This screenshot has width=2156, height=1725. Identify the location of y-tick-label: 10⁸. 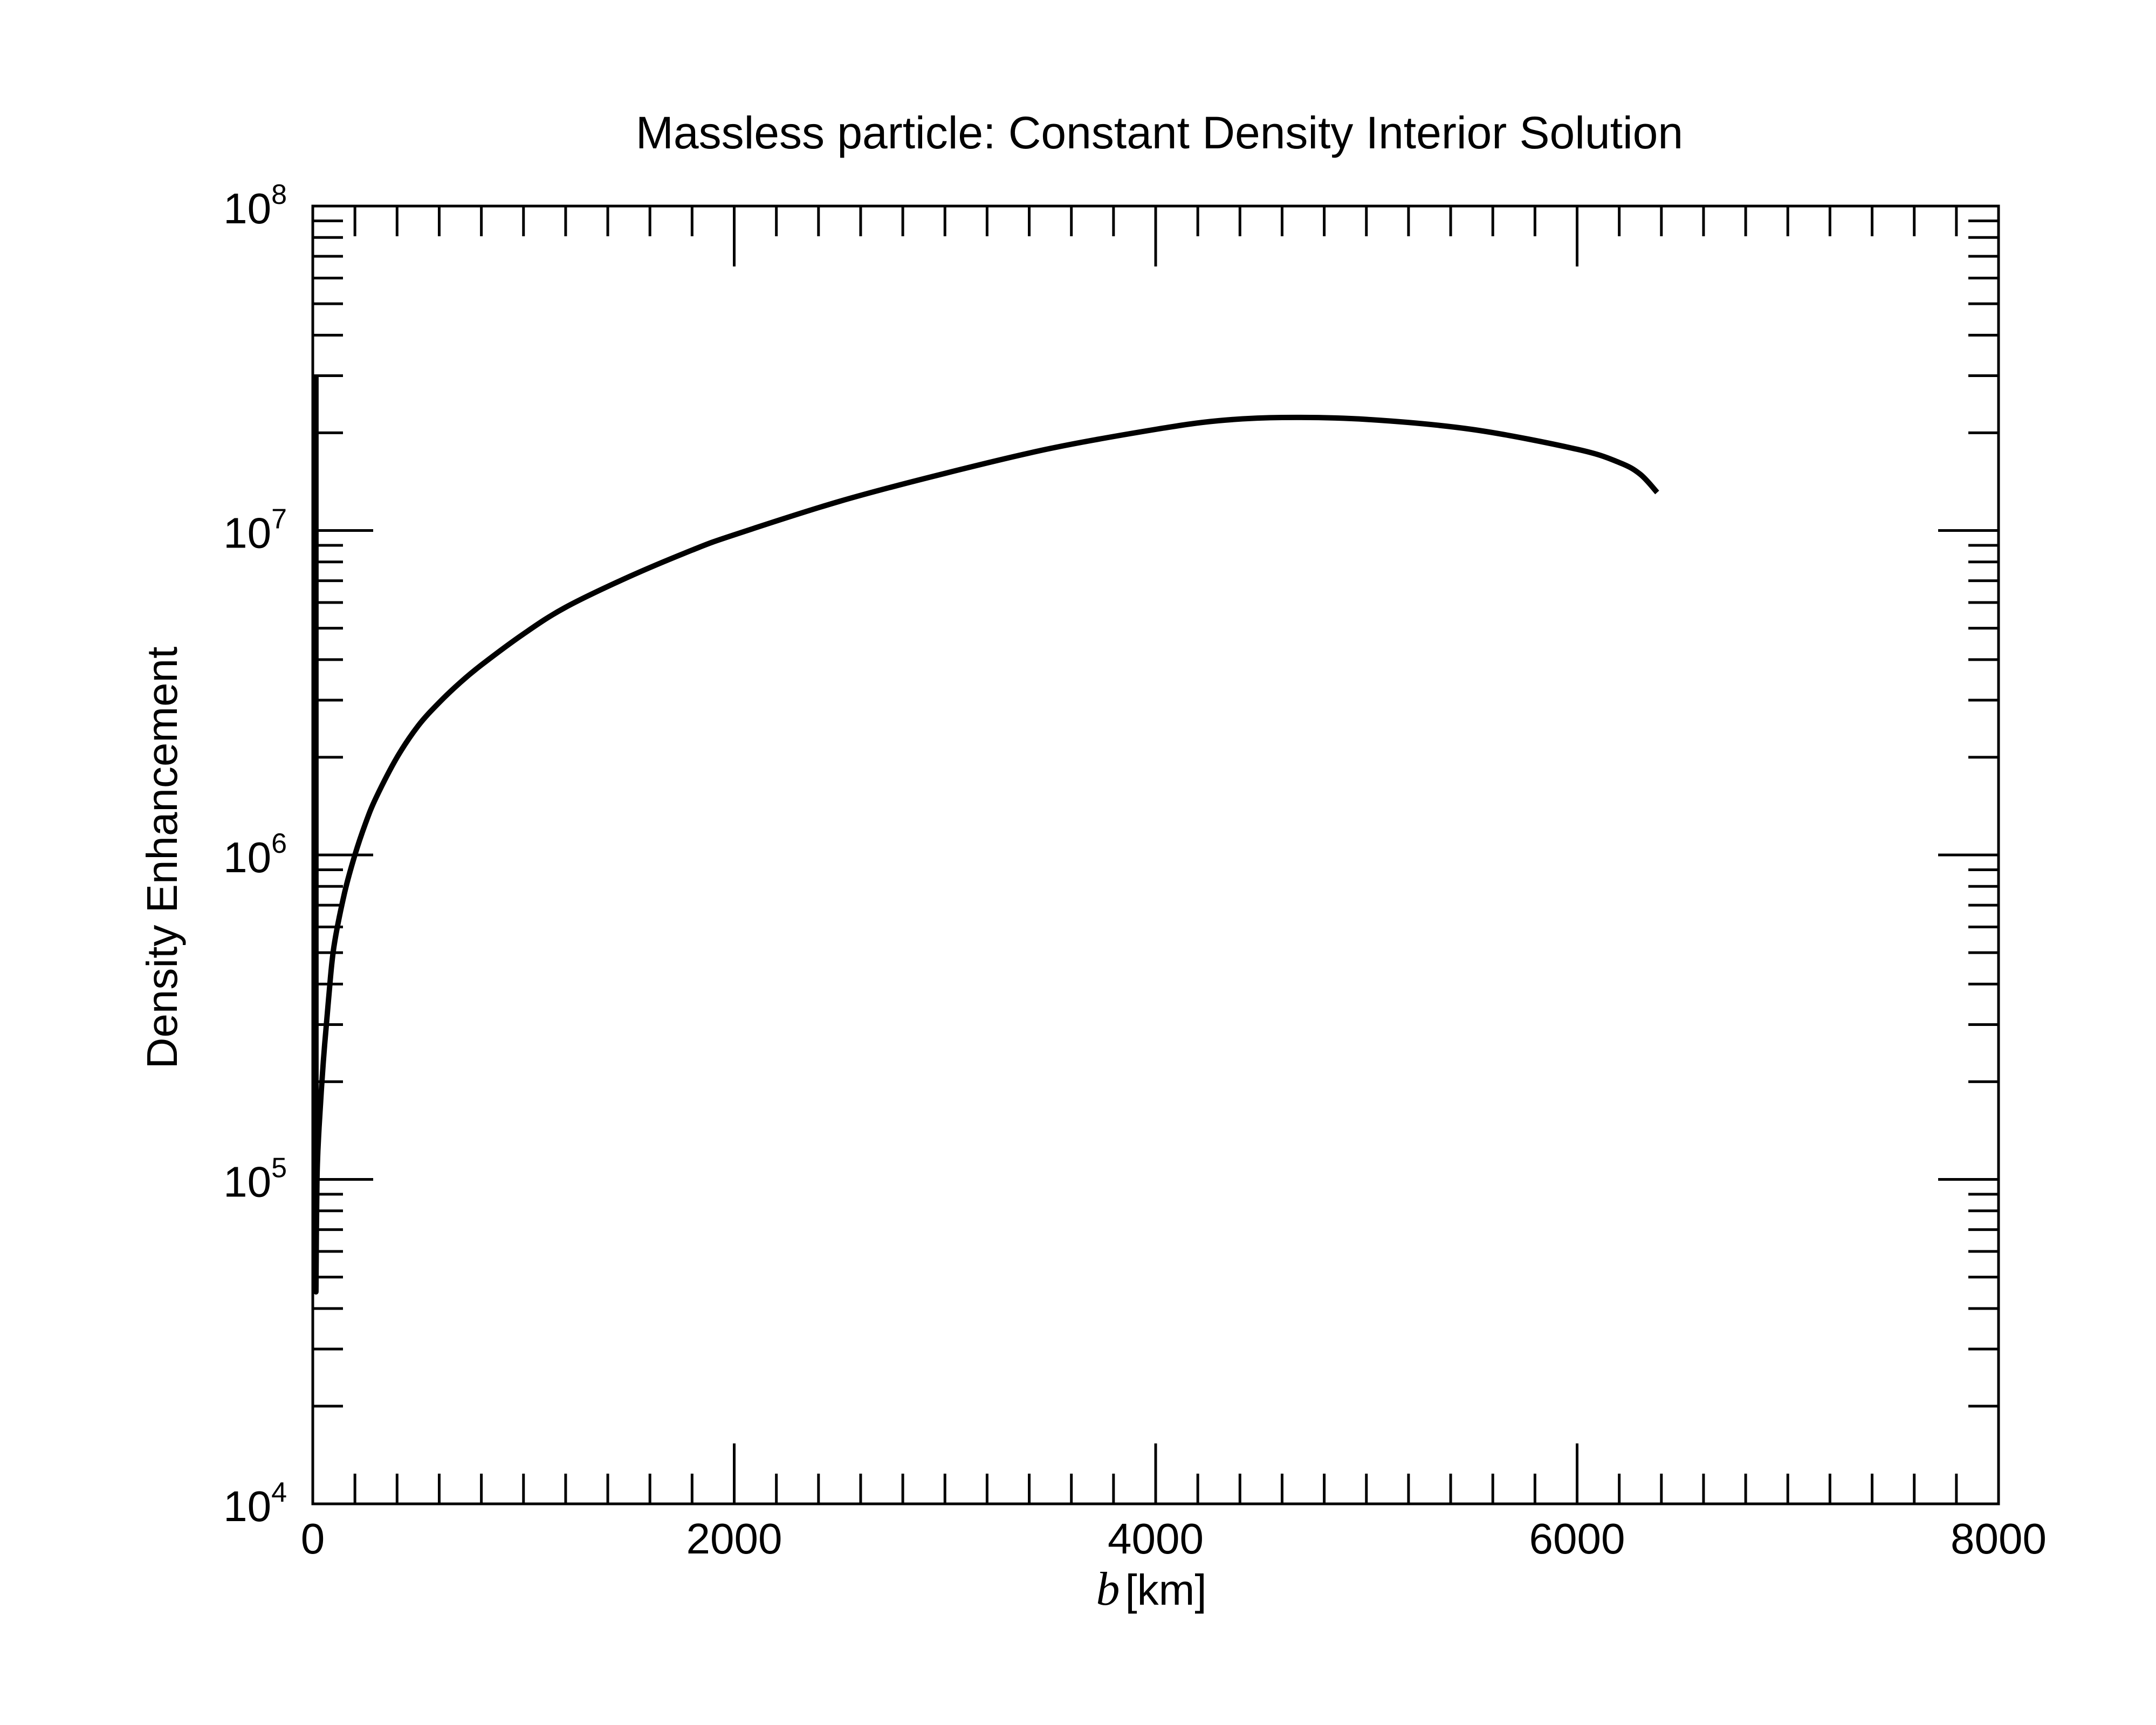
(255, 205).